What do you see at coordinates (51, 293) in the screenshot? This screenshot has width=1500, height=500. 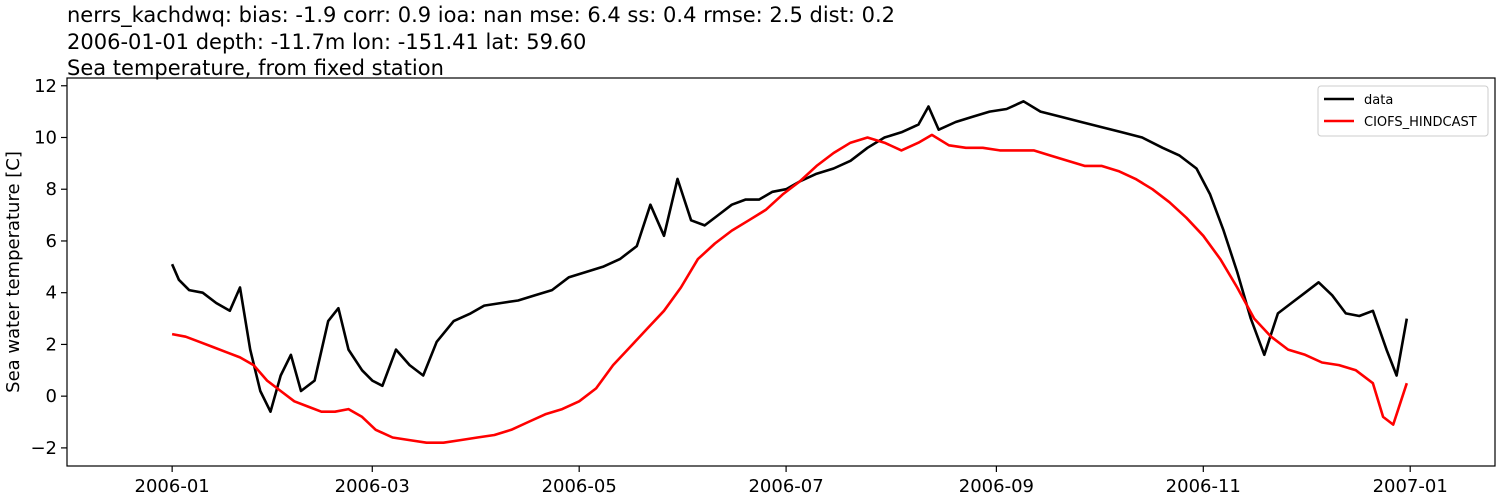 I see `y-tick-label: 4` at bounding box center [51, 293].